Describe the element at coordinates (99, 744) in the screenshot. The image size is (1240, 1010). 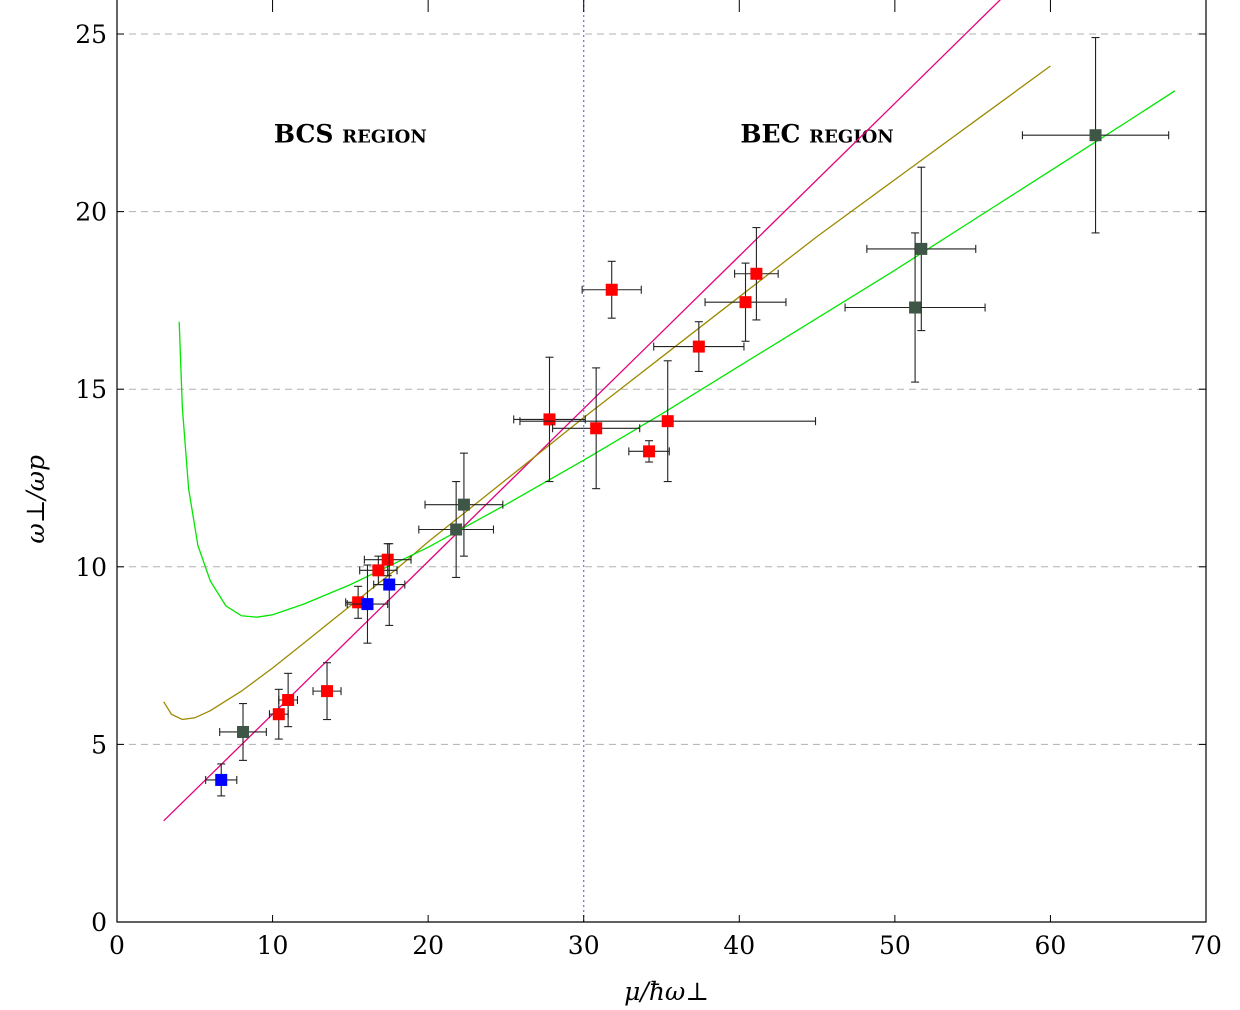
I see `y-tick-label: 5` at that location.